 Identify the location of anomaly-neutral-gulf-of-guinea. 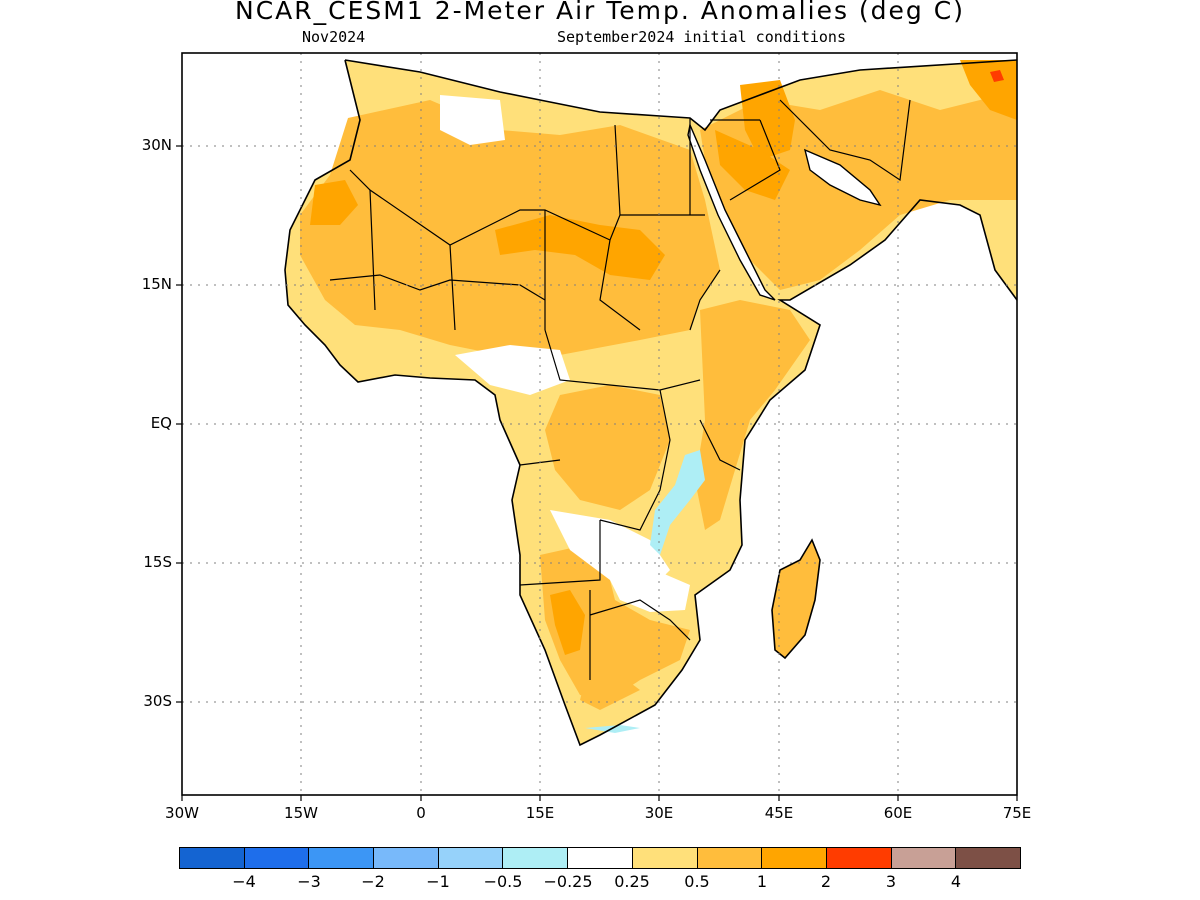
(512, 370).